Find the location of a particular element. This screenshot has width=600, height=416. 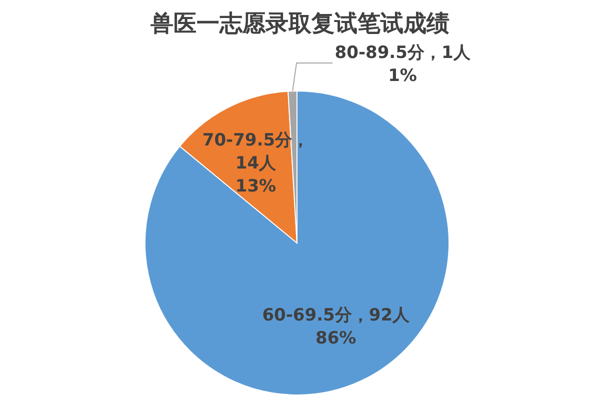

chart-title: 兽医一志愿录取复试笔试成绩 is located at coordinates (300, 24).